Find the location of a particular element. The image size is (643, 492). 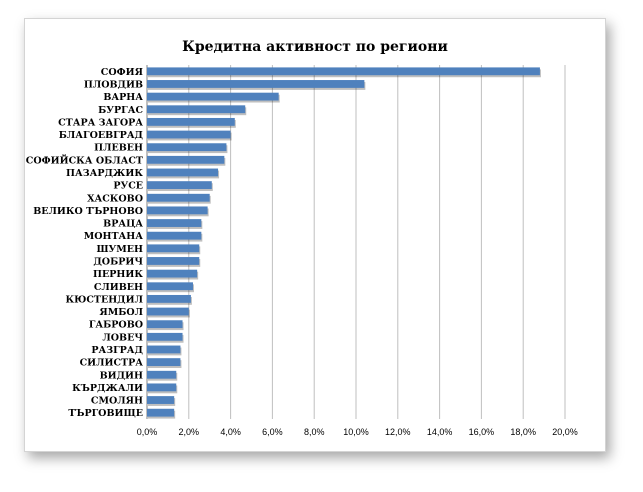

x-tick-label: 14,0% is located at coordinates (440, 432).